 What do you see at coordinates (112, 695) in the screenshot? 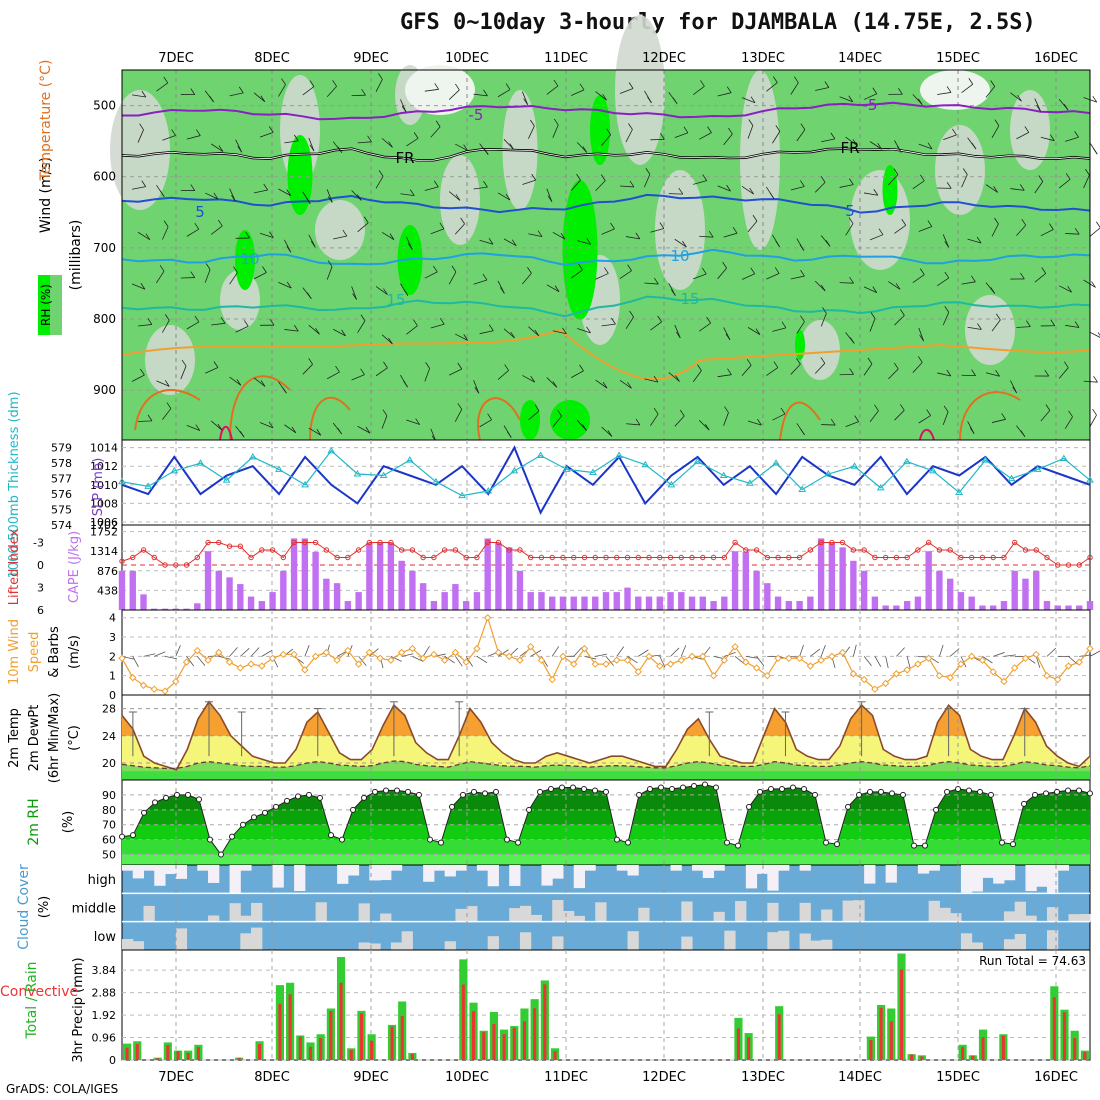
I see `wind-ytick-label: 0` at bounding box center [112, 695].